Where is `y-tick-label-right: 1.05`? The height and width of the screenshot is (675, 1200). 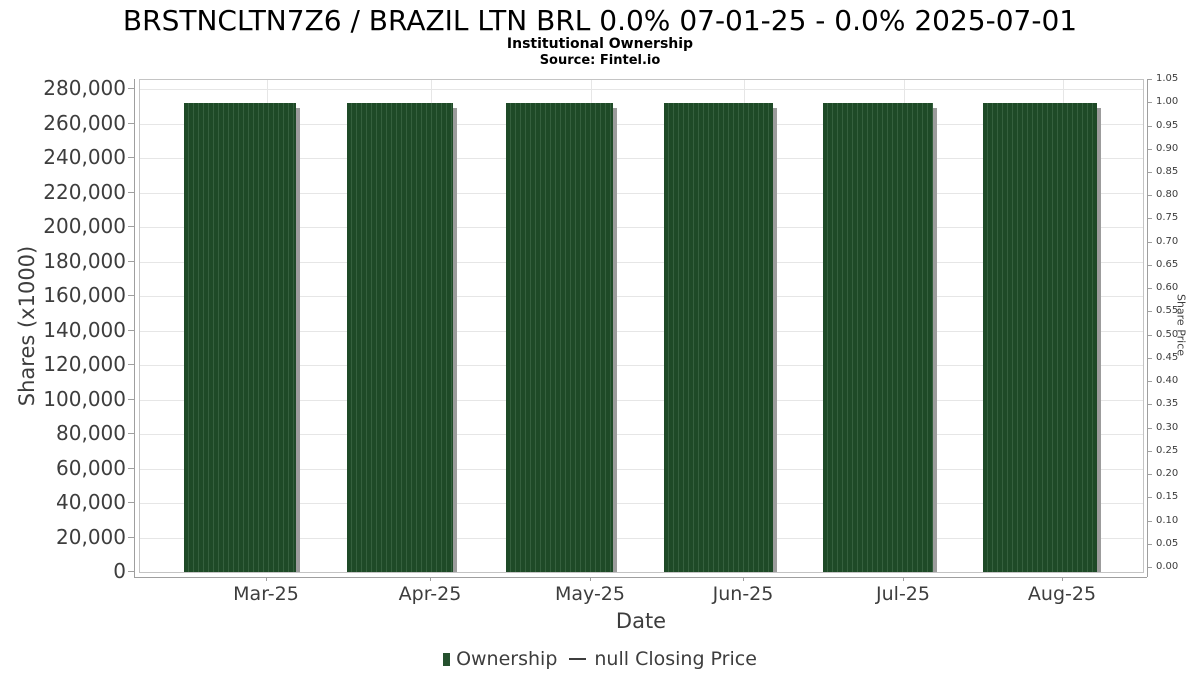
y-tick-label-right: 1.05 is located at coordinates (1167, 78).